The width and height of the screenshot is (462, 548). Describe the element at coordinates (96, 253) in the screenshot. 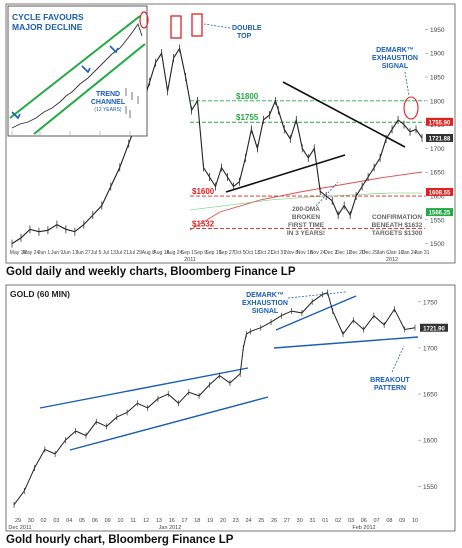

I see `x-tick-label-6: Jul 5` at that location.